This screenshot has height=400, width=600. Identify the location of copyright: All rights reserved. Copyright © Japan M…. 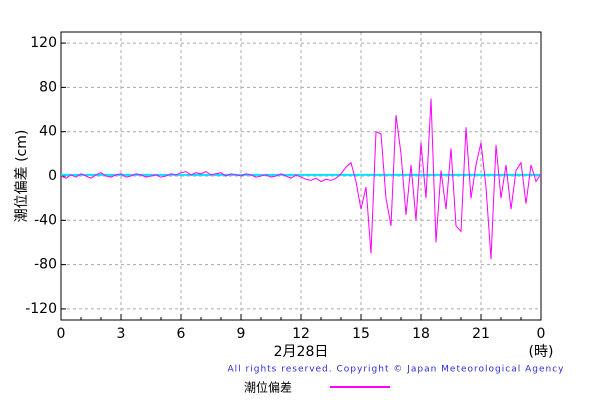
(396, 370).